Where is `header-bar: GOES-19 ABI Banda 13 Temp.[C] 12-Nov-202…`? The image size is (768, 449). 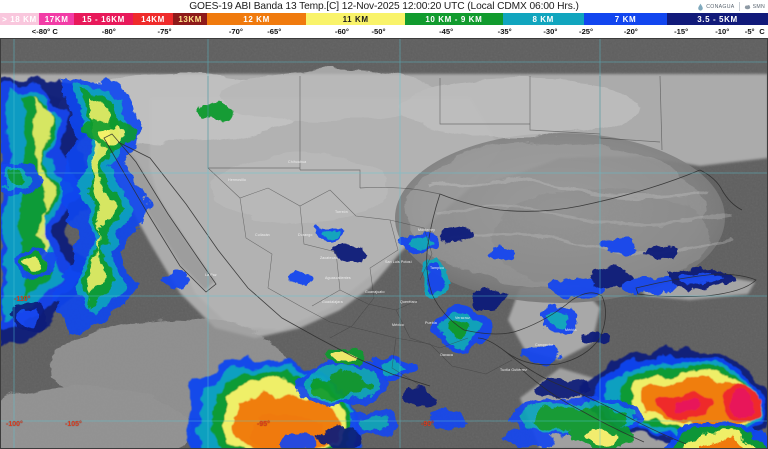
header-bar: GOES-19 ABI Banda 13 Temp.[C] 12-Nov-202… is located at coordinates (384, 6).